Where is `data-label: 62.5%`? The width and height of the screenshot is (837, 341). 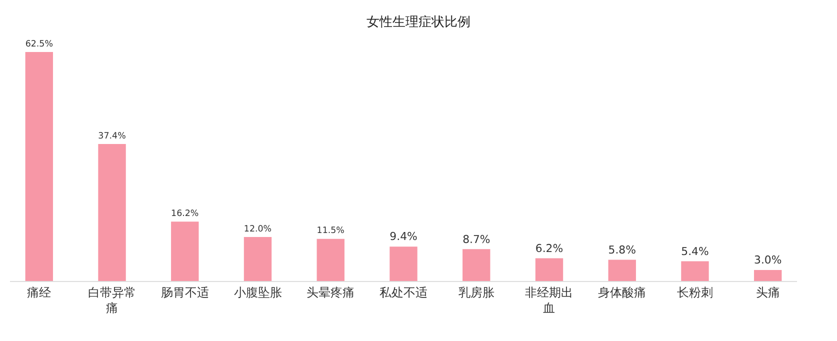 data-label: 62.5% is located at coordinates (39, 44).